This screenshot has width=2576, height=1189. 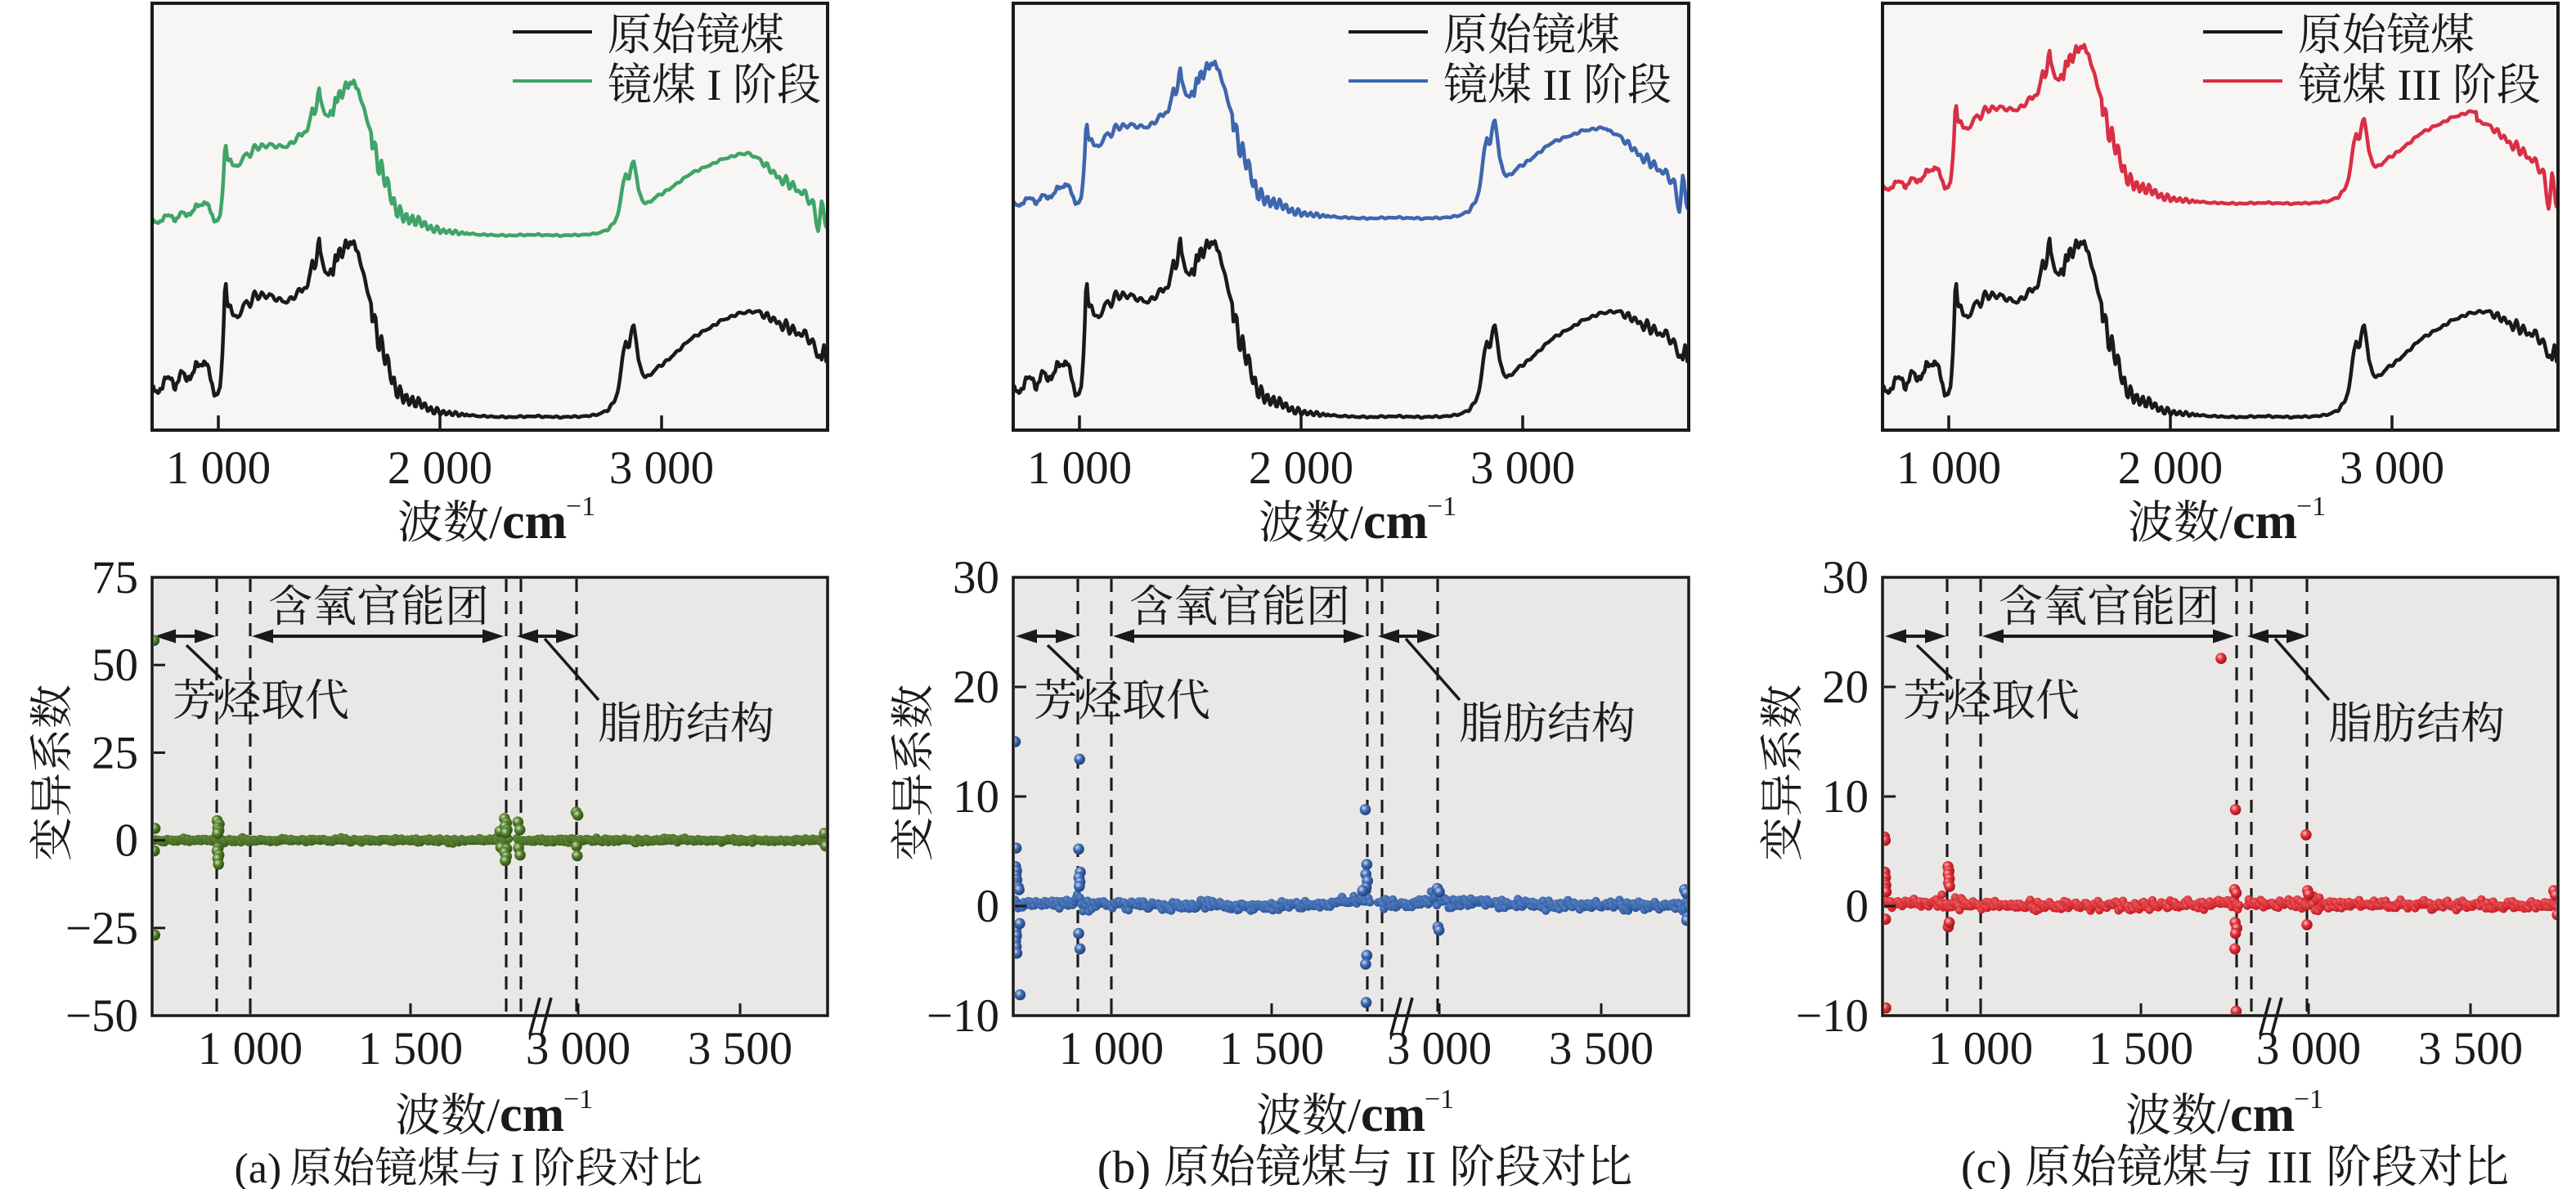 I want to click on svg-text: 50, so click(x=115, y=665).